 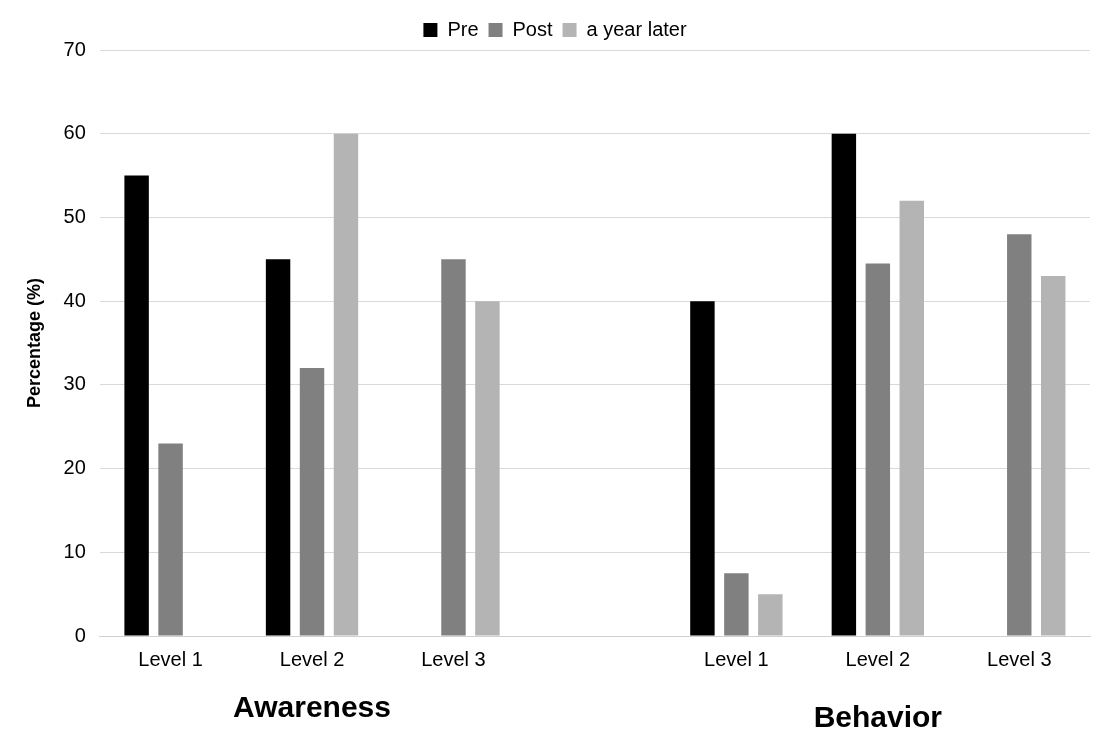 What do you see at coordinates (80, 634) in the screenshot?
I see `y-tick-label: 0` at bounding box center [80, 634].